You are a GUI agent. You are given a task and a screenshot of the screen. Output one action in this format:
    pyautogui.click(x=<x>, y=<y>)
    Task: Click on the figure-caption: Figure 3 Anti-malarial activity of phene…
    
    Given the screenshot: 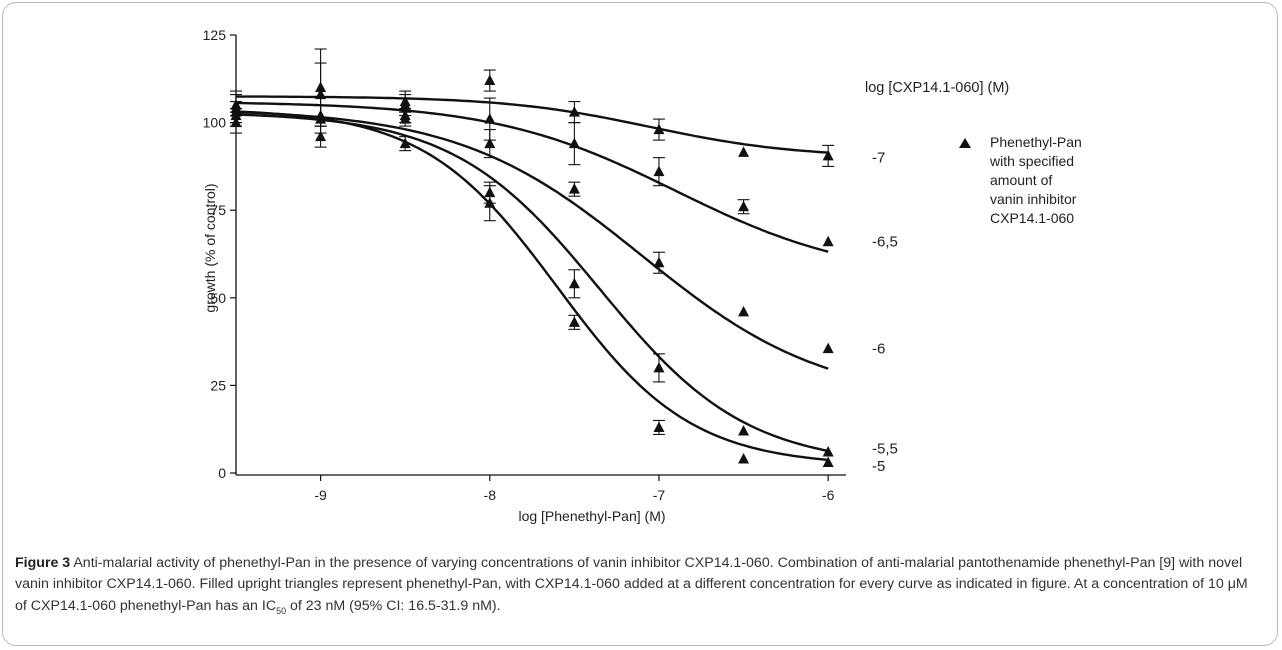 What is the action you would take?
    pyautogui.click(x=637, y=585)
    